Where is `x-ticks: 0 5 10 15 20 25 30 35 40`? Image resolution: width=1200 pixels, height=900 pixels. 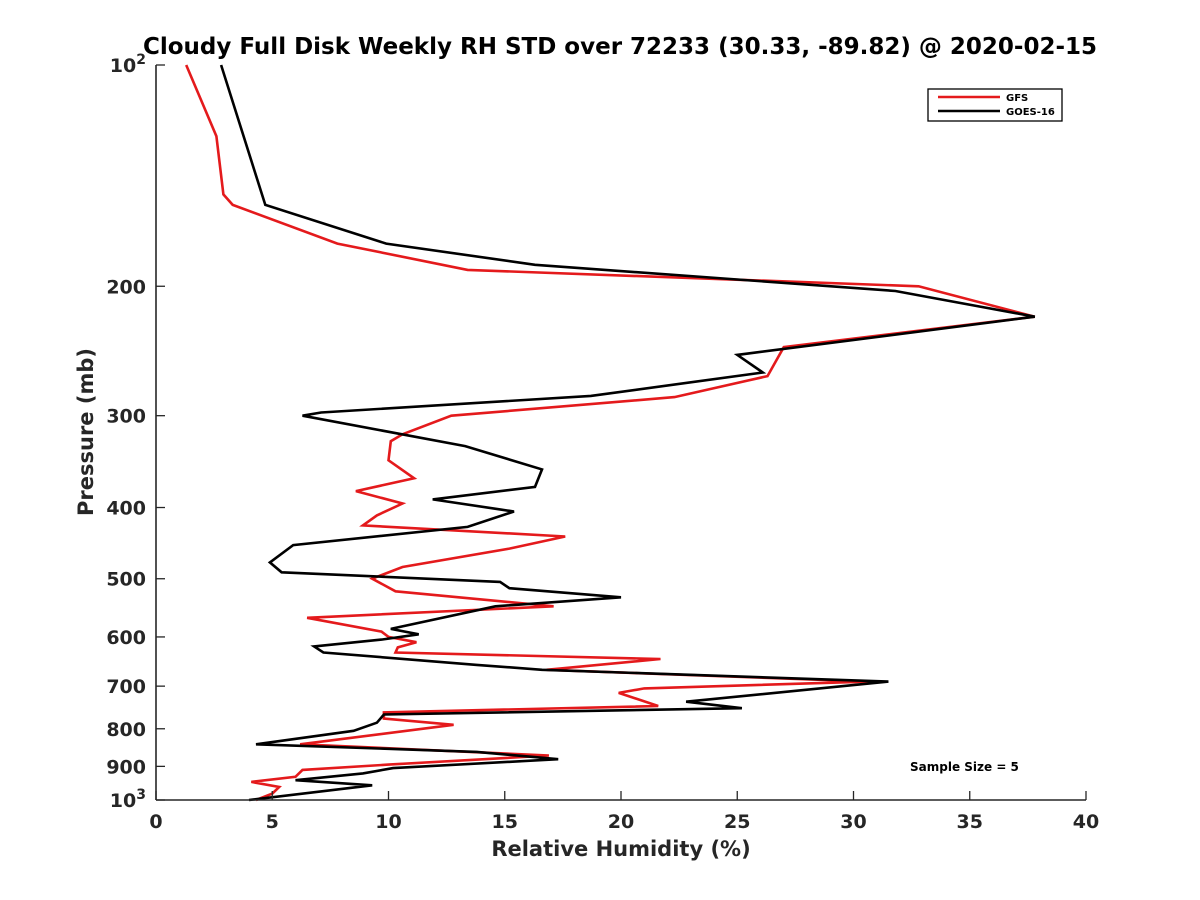 x-ticks: 0 5 10 15 20 25 30 35 40 is located at coordinates (624, 812).